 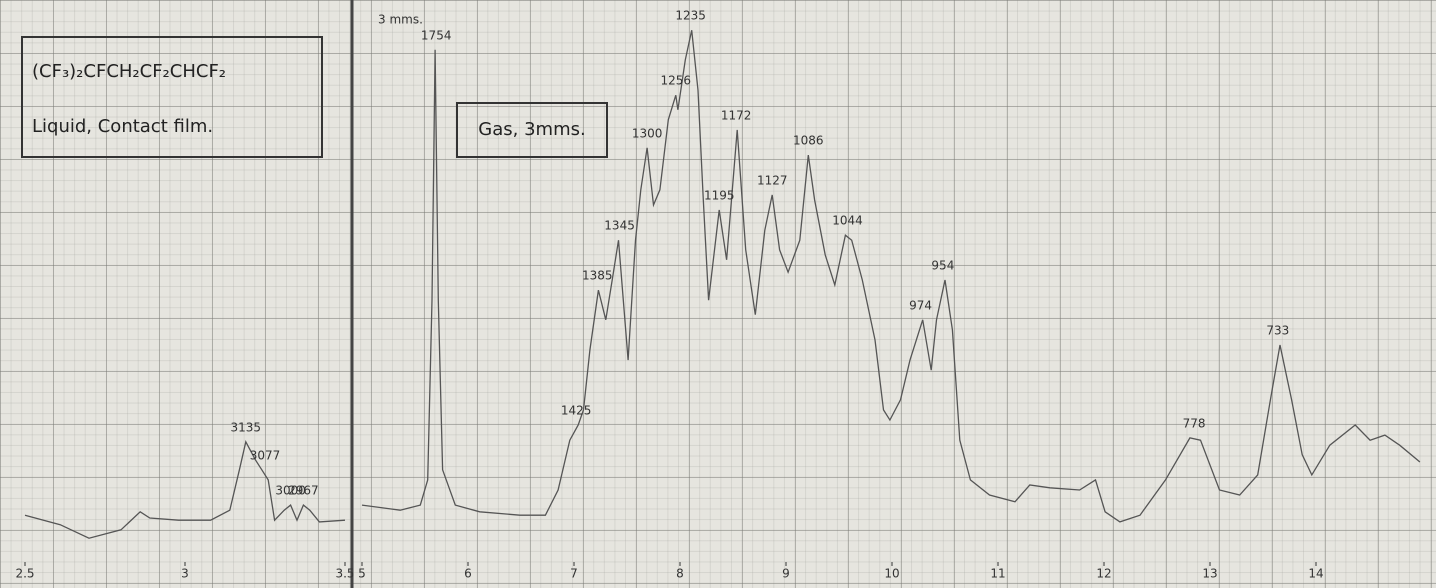 I want to click on peak-label: 1256, so click(x=675, y=81).